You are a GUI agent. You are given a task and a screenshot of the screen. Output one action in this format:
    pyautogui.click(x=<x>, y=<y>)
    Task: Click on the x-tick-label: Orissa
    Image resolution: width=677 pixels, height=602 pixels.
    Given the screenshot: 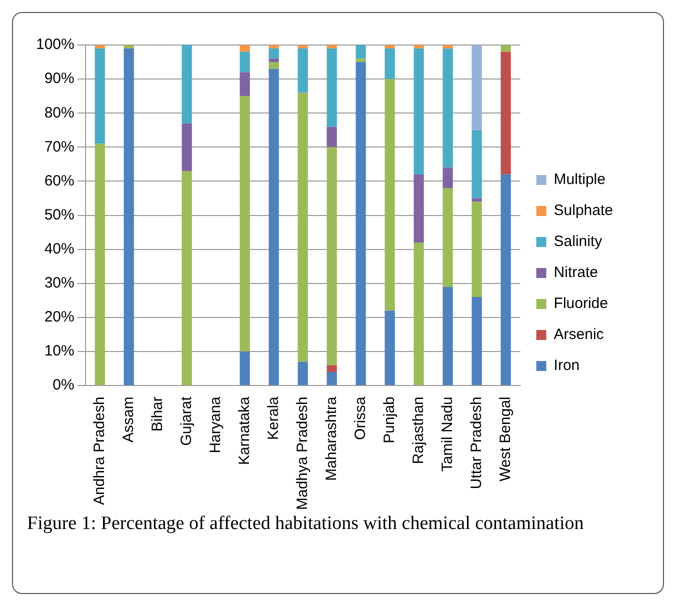 What is the action you would take?
    pyautogui.click(x=360, y=418)
    